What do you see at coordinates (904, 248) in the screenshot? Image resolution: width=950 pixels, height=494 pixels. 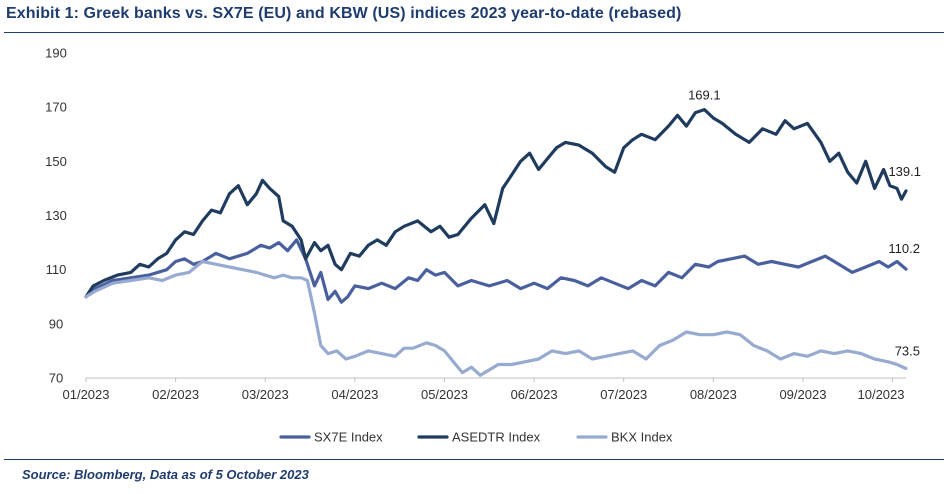 I see `data-label: 110.2` at bounding box center [904, 248].